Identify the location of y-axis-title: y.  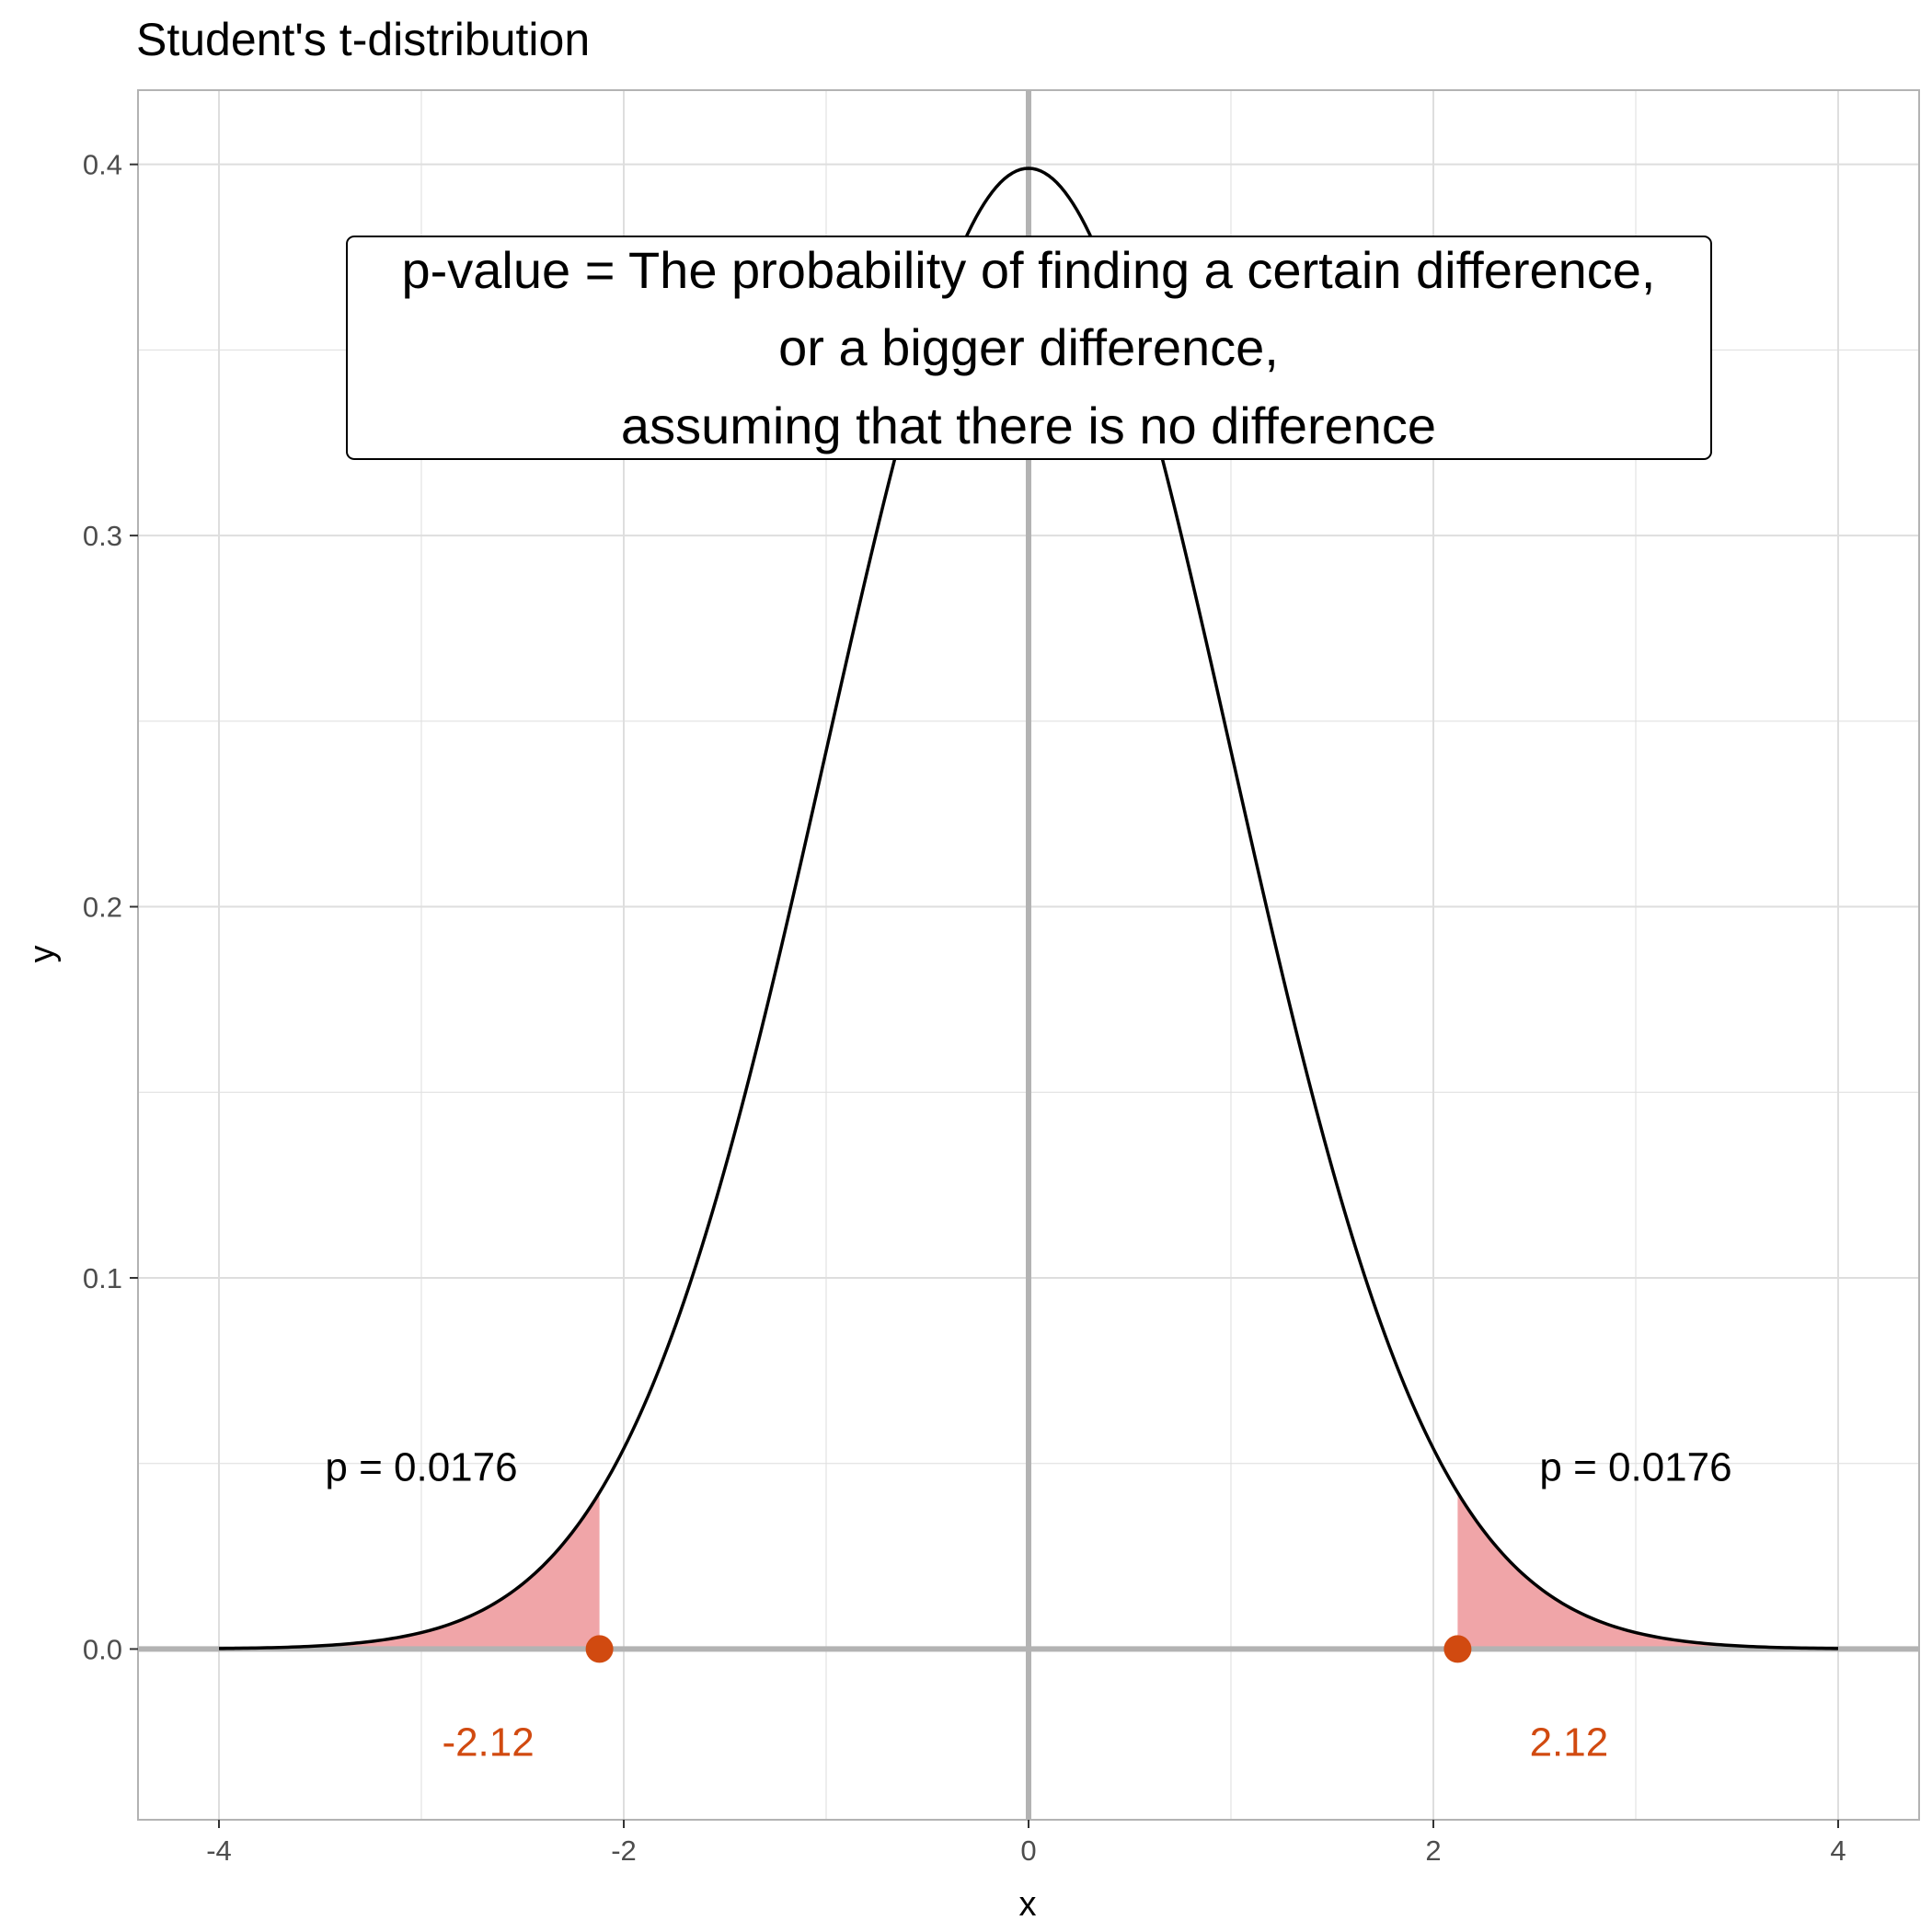
(42, 954).